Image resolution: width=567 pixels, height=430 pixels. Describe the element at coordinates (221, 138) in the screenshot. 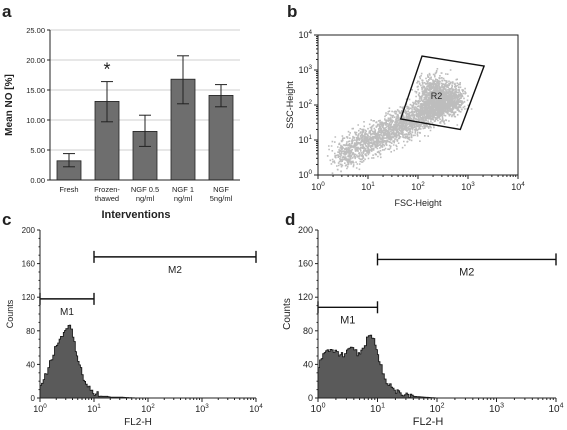

I see `bar` at that location.